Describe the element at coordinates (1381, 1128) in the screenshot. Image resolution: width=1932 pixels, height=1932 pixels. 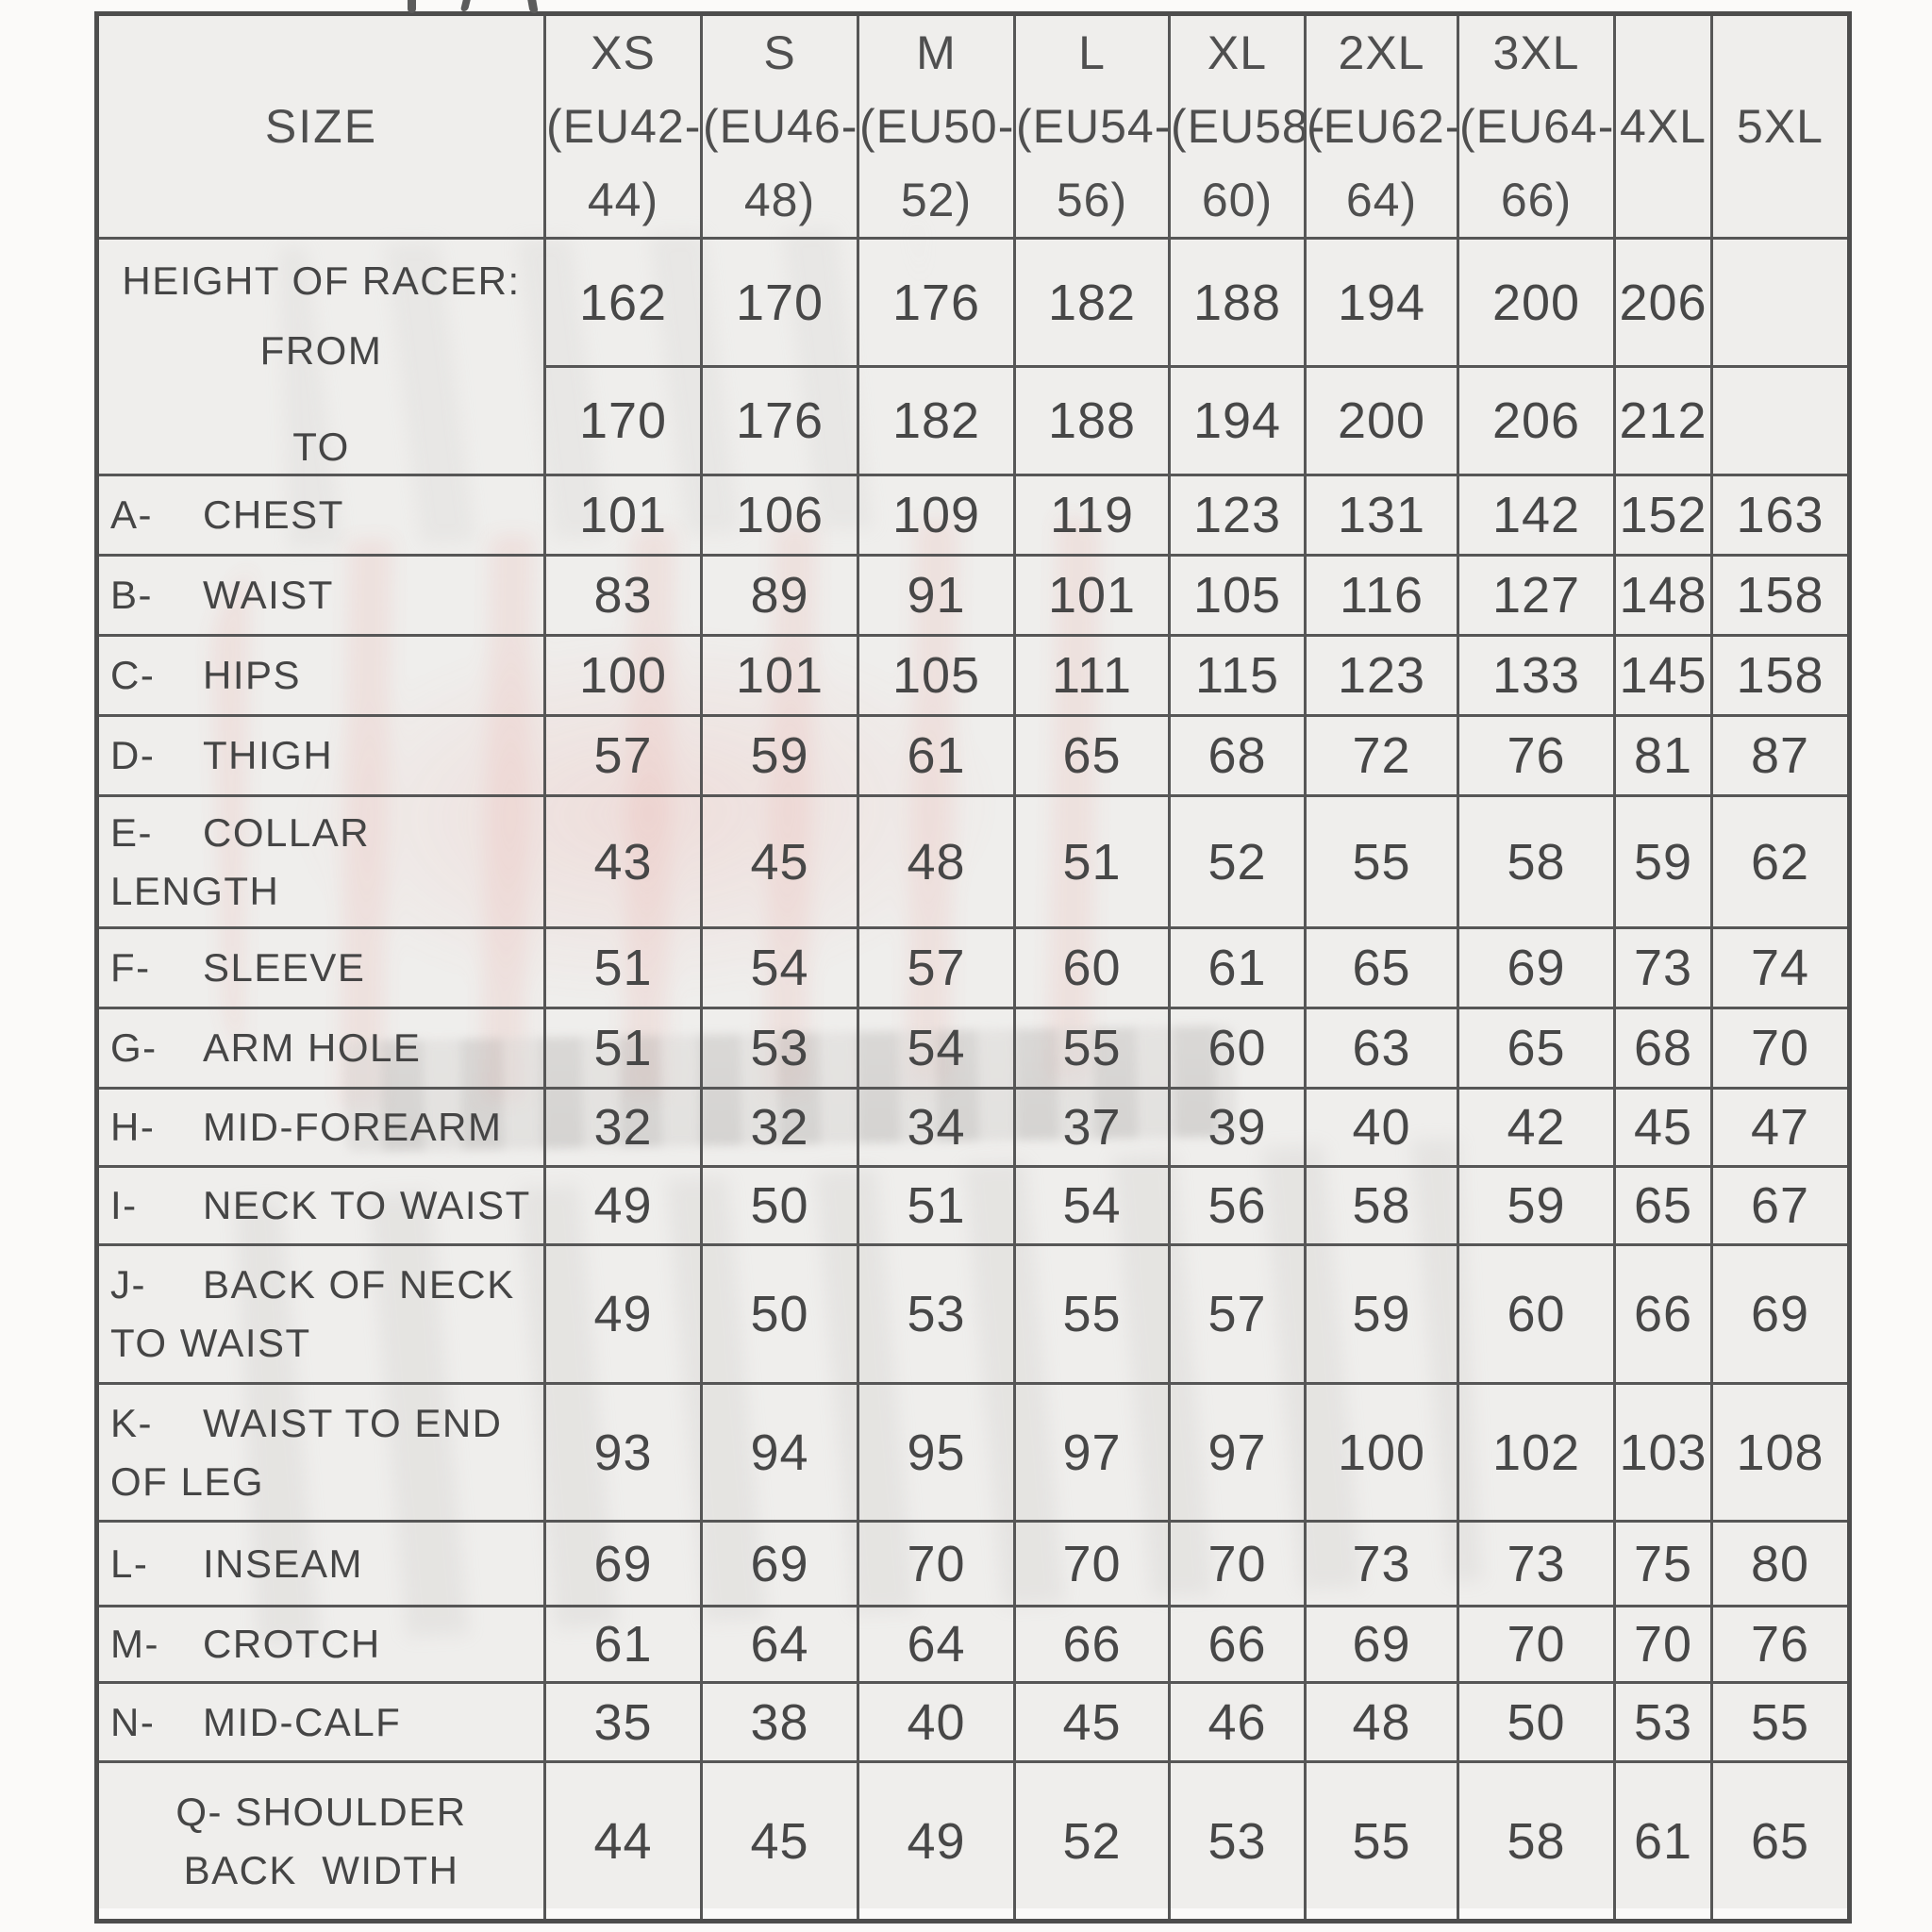
I see `value-cell: 40` at that location.